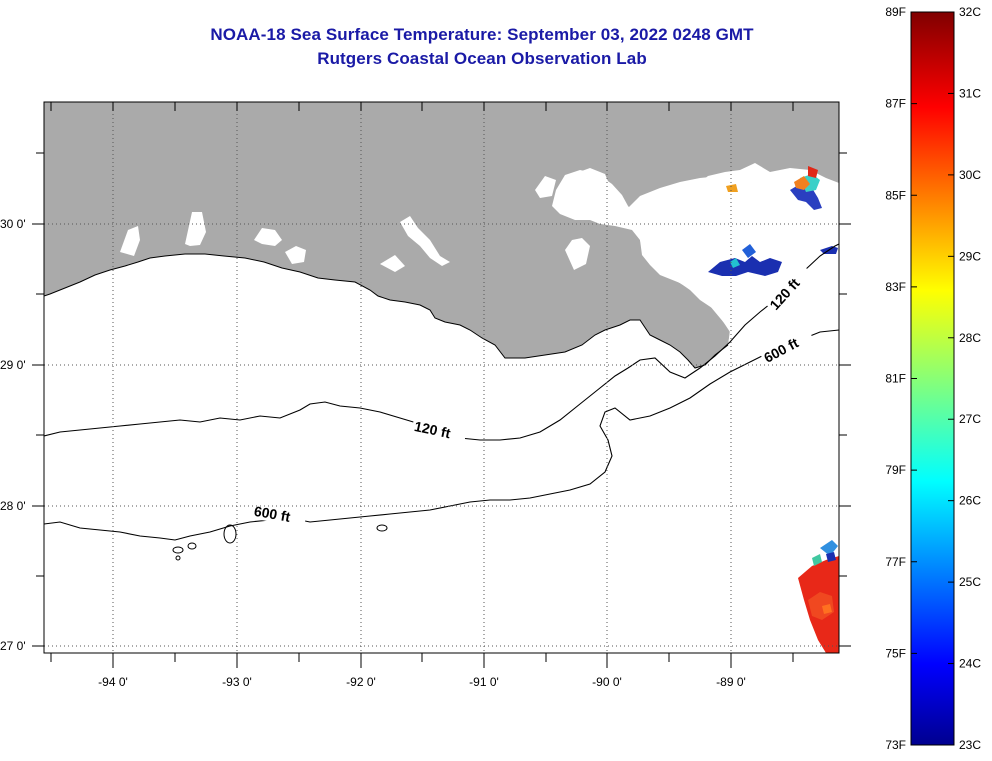 This screenshot has height=761, width=992. I want to click on map-subtitle: Rutgers Coastal Ocean Observation Lab, so click(482, 58).